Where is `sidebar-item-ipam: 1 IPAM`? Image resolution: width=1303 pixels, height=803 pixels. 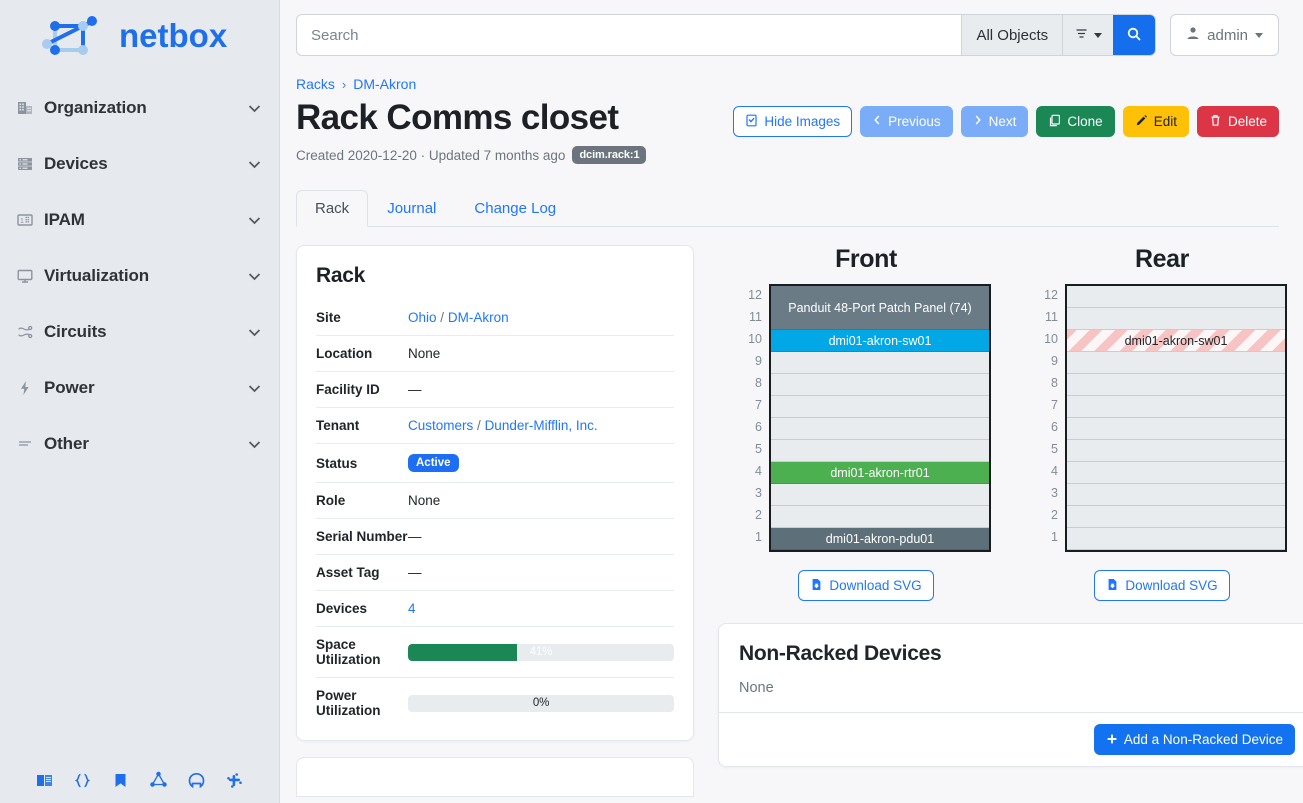 sidebar-item-ipam: 1 IPAM is located at coordinates (139, 220).